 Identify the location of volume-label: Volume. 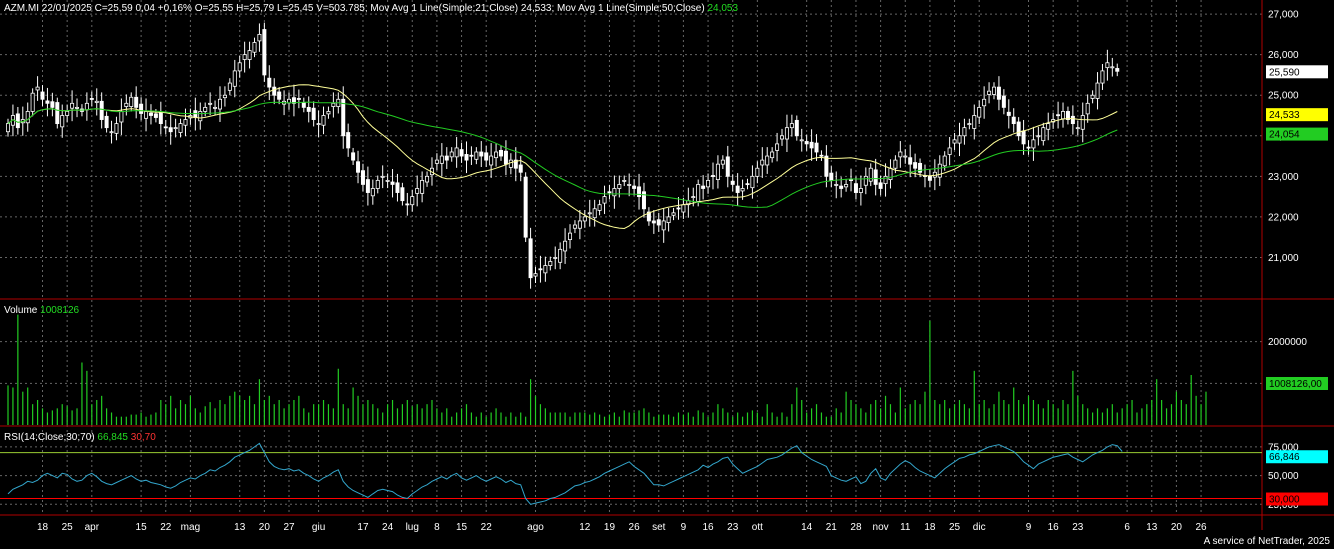
(21, 310).